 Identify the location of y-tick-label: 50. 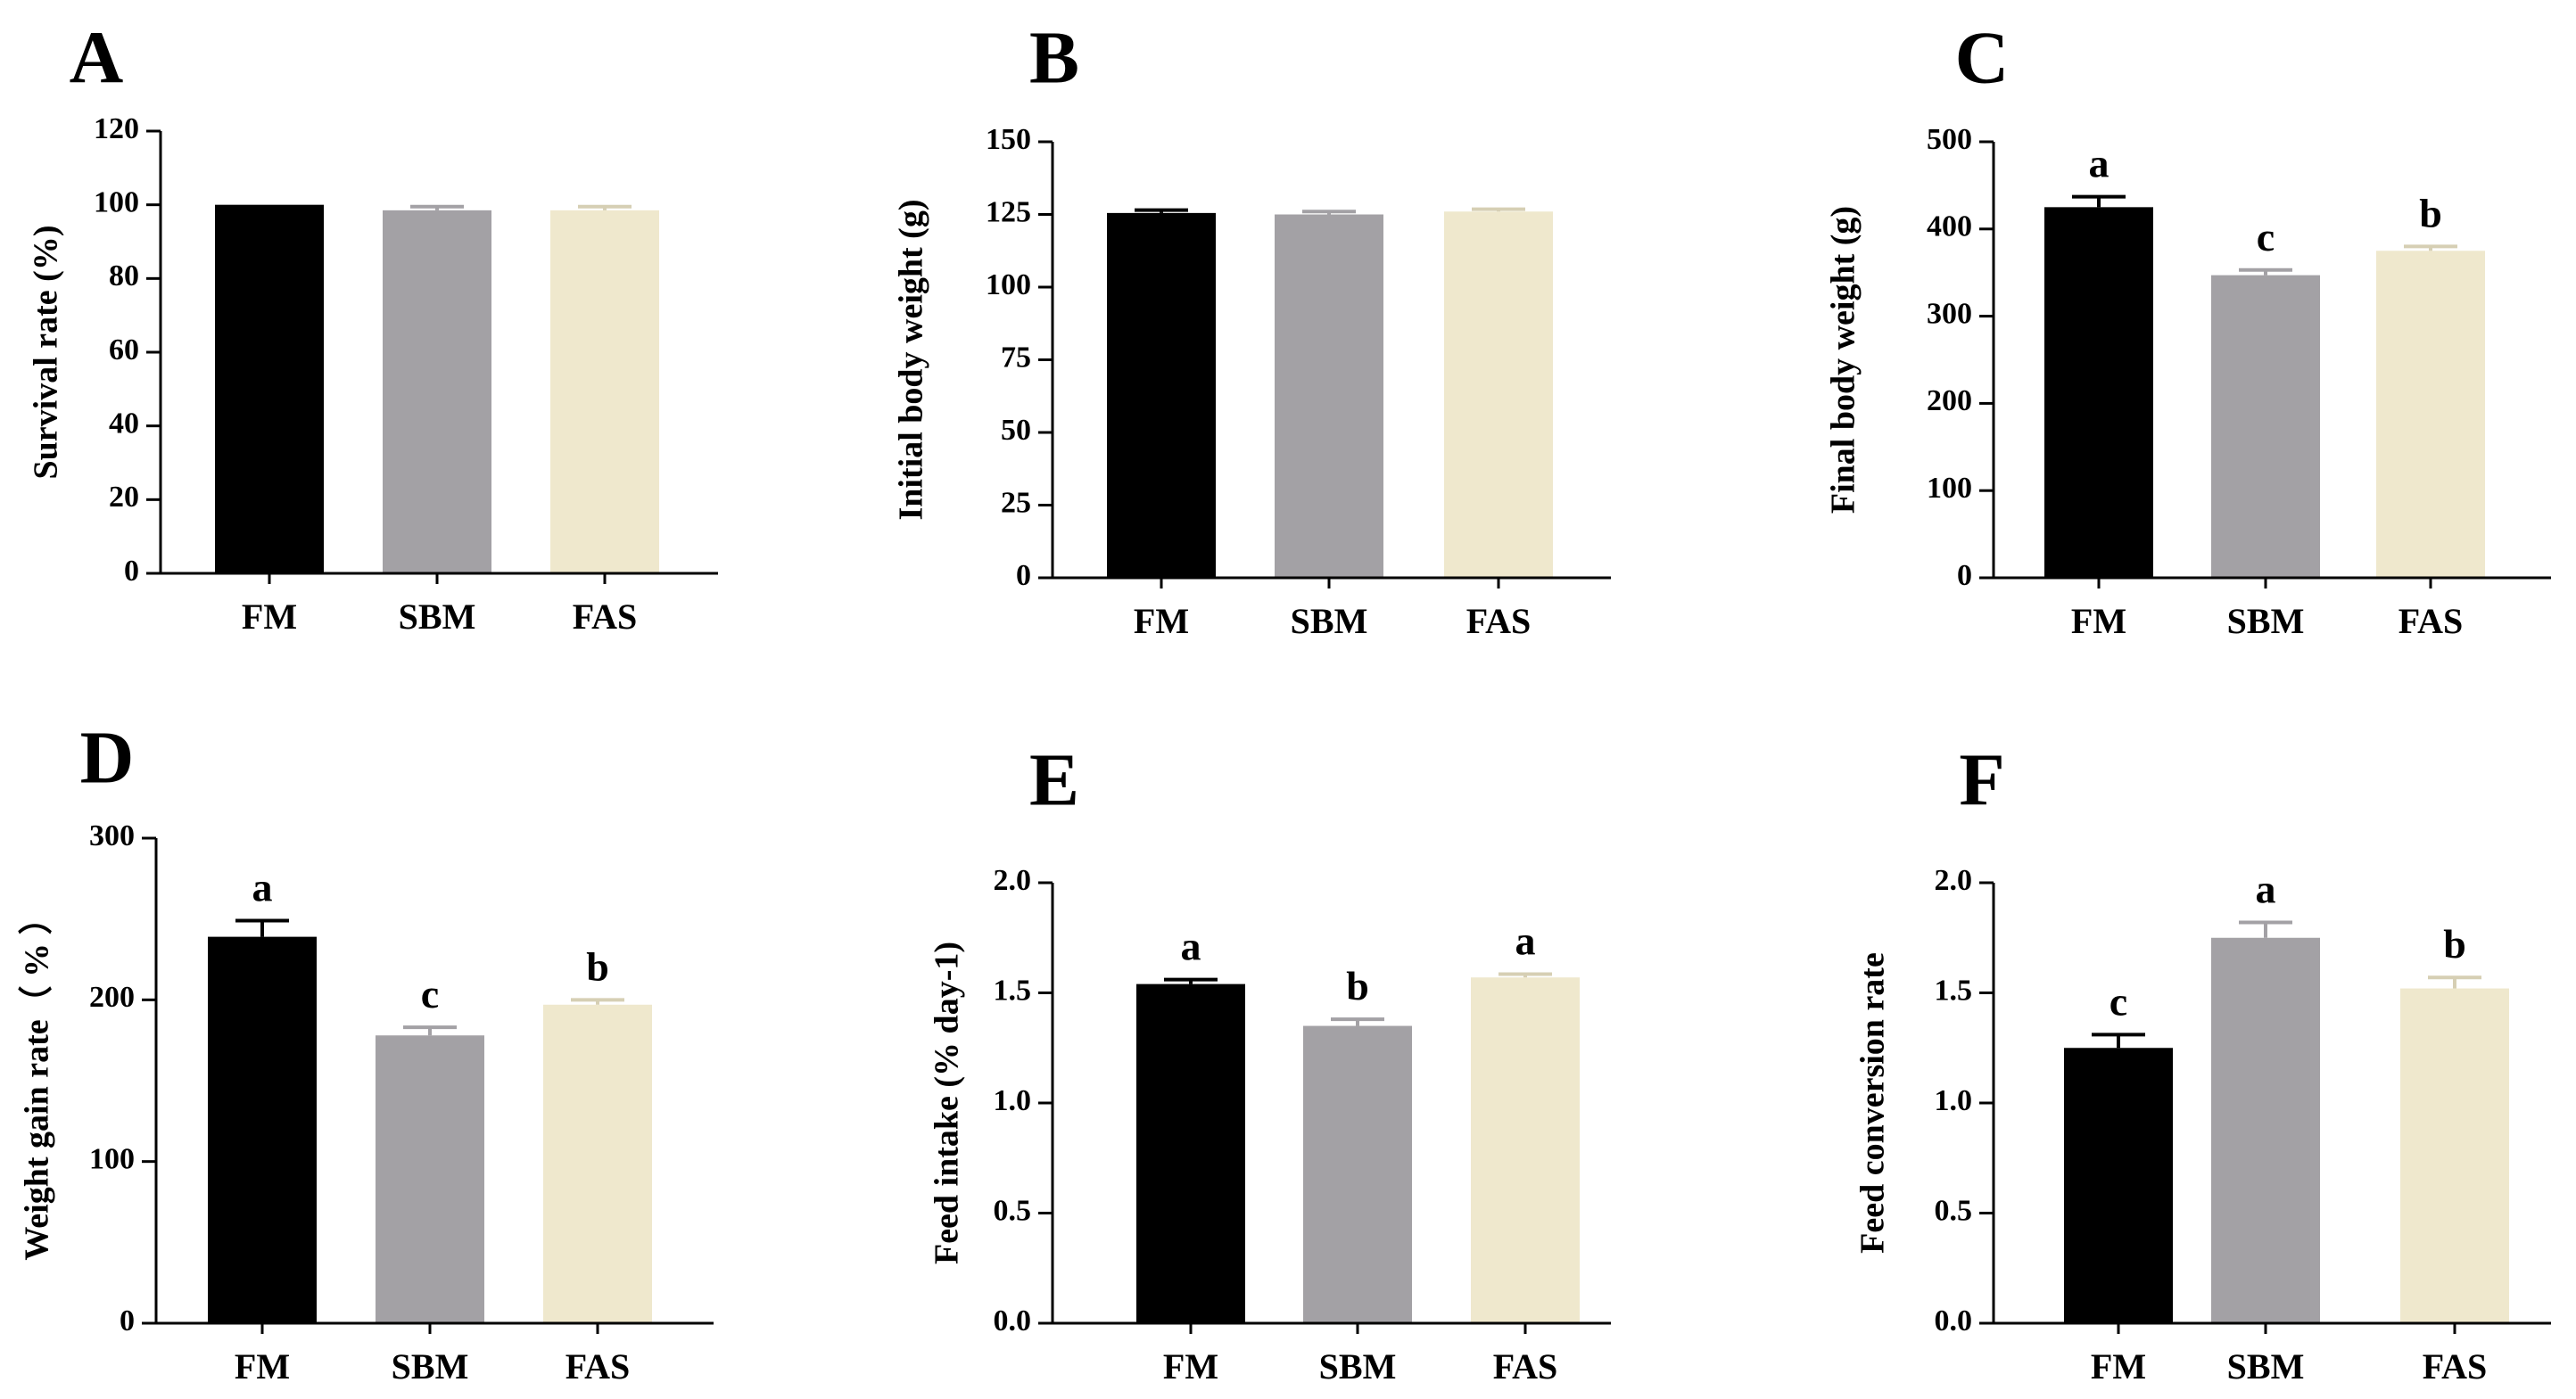
(1016, 430).